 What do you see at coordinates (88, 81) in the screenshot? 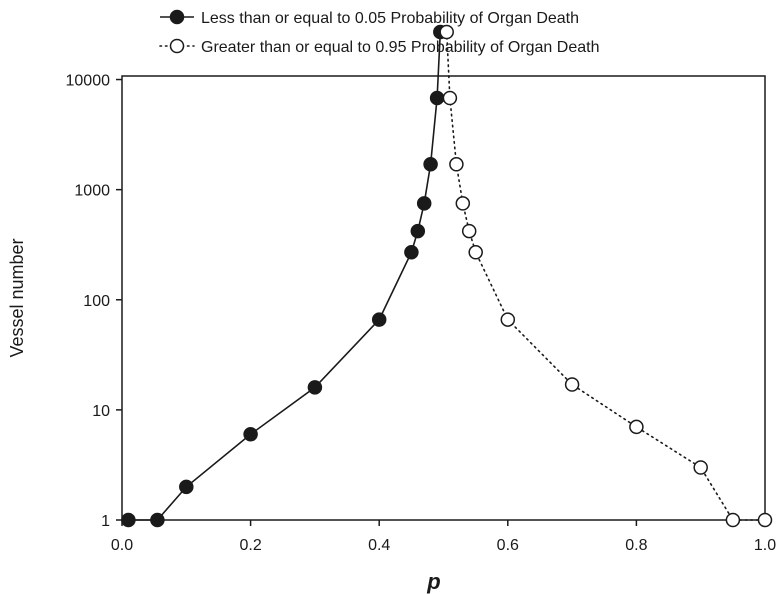
I see `y-tick-label-4: 10000` at bounding box center [88, 81].